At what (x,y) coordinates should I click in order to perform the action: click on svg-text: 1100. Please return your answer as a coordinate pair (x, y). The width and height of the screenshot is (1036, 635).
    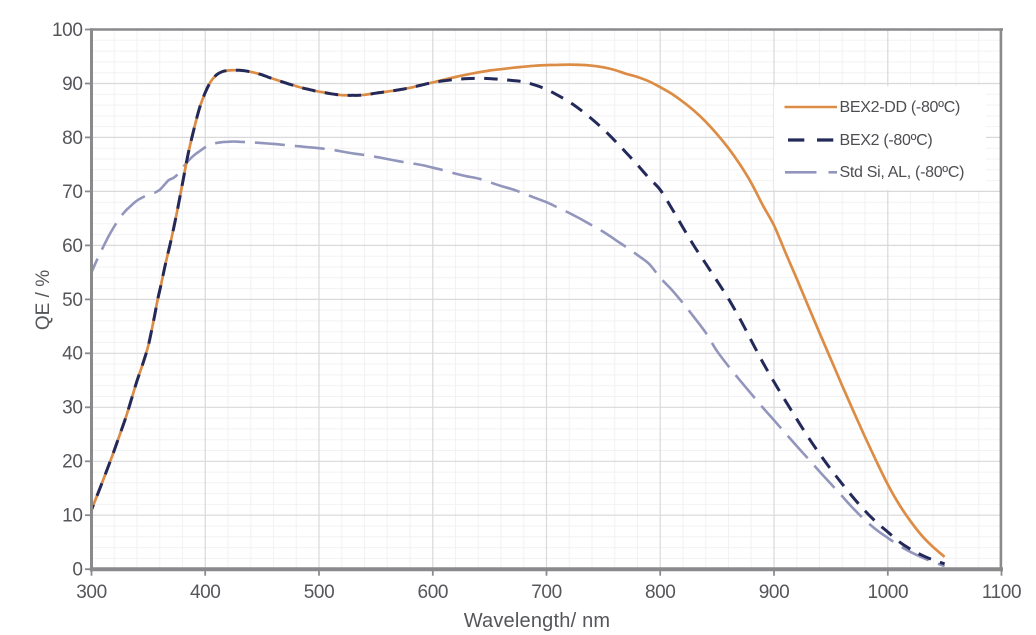
    Looking at the image, I should click on (1001, 592).